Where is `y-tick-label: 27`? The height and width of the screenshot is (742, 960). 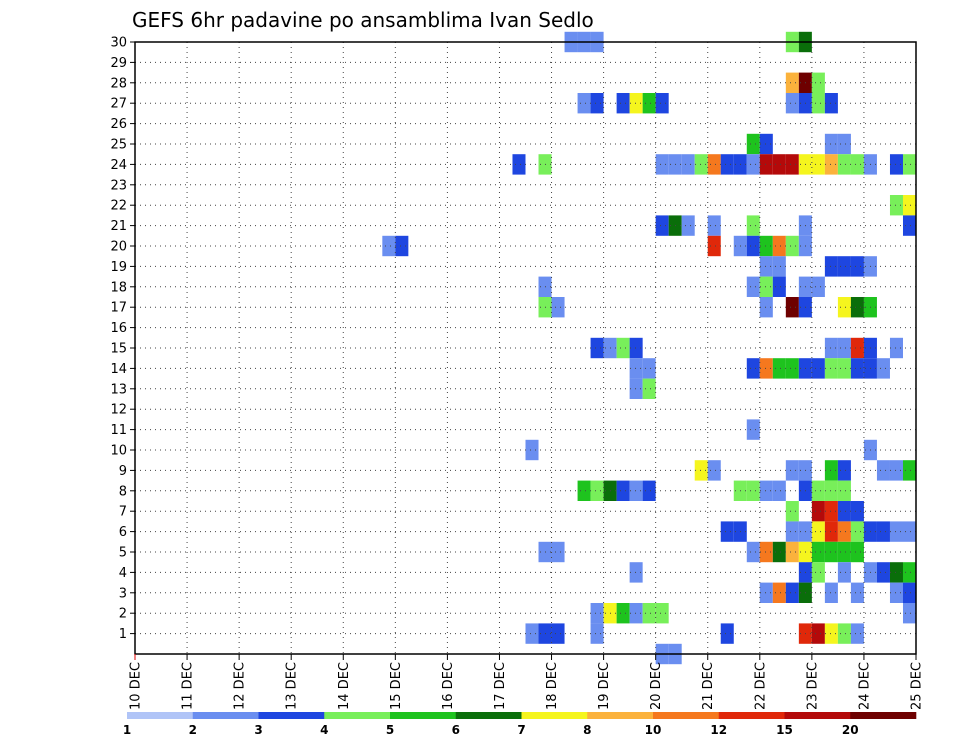 y-tick-label: 27 is located at coordinates (118, 104).